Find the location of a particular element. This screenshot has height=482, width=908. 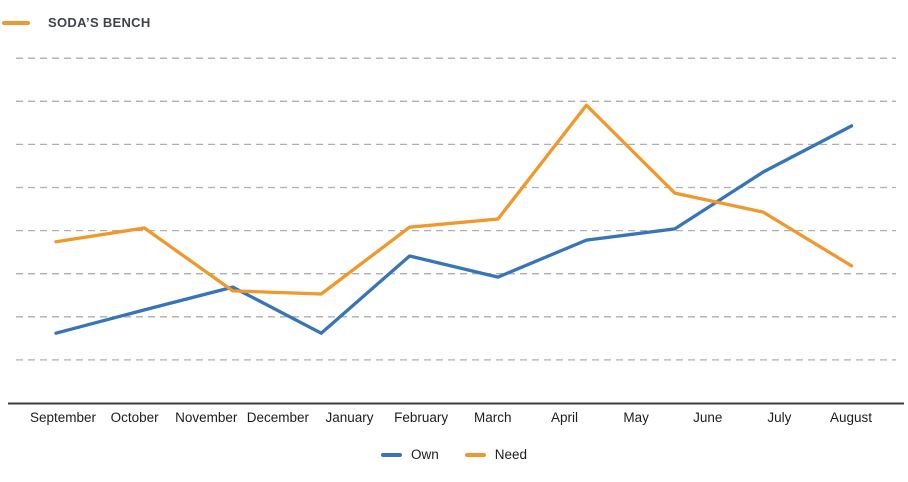

title-legend-swatch is located at coordinates (16, 23).